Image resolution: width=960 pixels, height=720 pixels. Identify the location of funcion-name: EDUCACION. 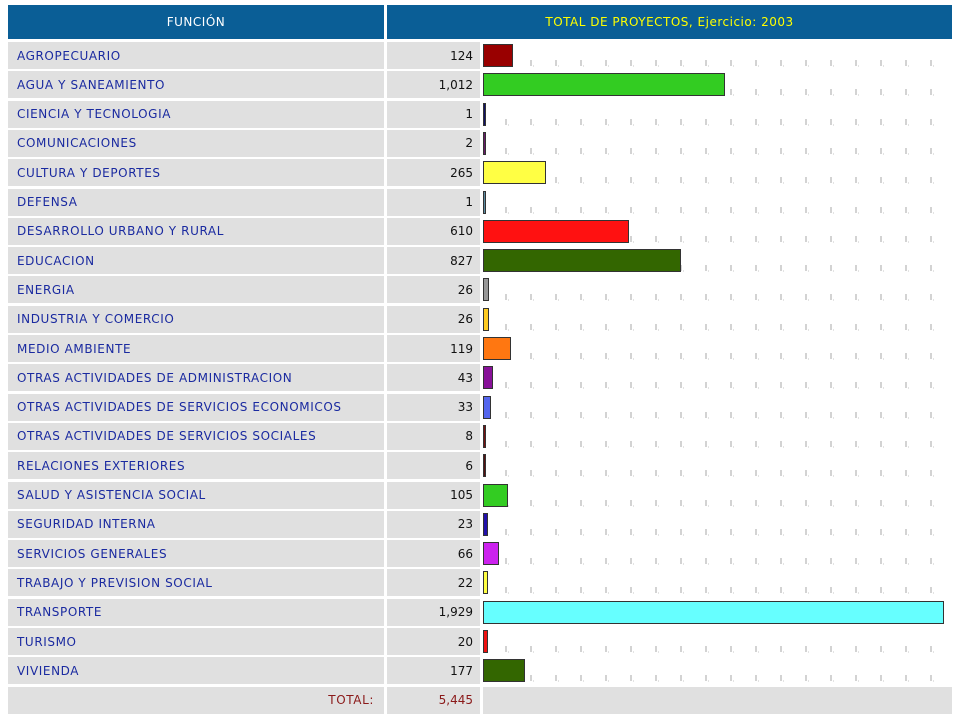
(196, 261).